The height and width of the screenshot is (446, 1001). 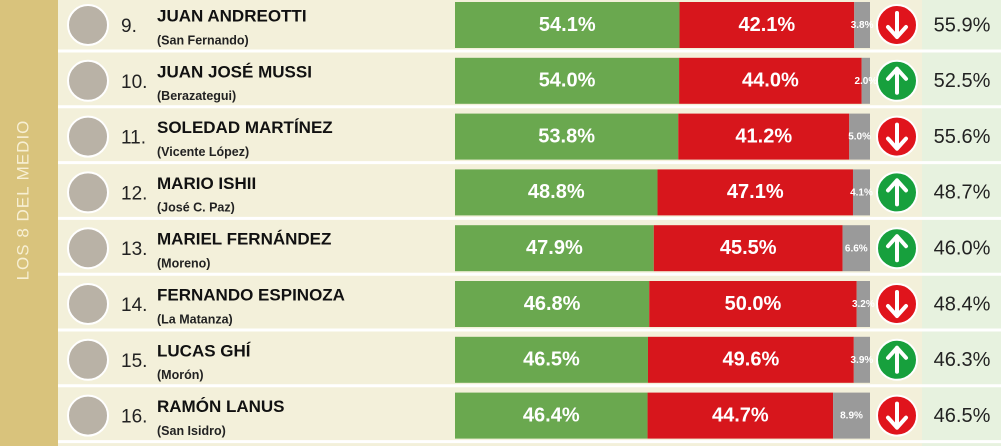 What do you see at coordinates (196, 208) in the screenshot?
I see `district: (José C. Paz)` at bounding box center [196, 208].